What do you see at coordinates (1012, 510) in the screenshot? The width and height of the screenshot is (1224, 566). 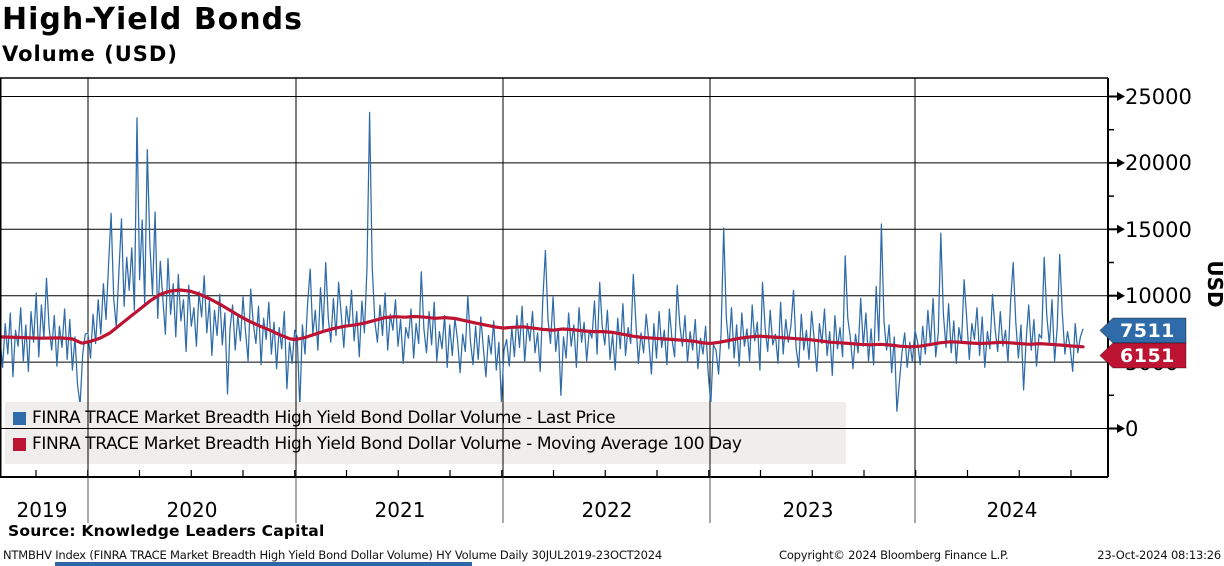 I see `x-tick-2024: 2024` at bounding box center [1012, 510].